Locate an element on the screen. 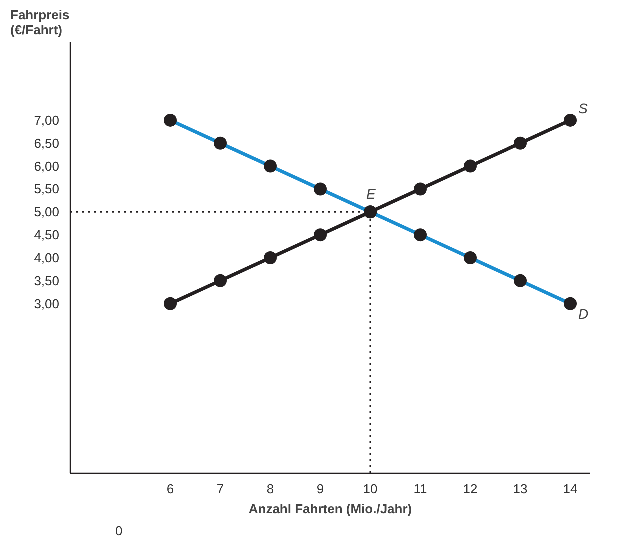  x-tick-label: 11 is located at coordinates (421, 489).